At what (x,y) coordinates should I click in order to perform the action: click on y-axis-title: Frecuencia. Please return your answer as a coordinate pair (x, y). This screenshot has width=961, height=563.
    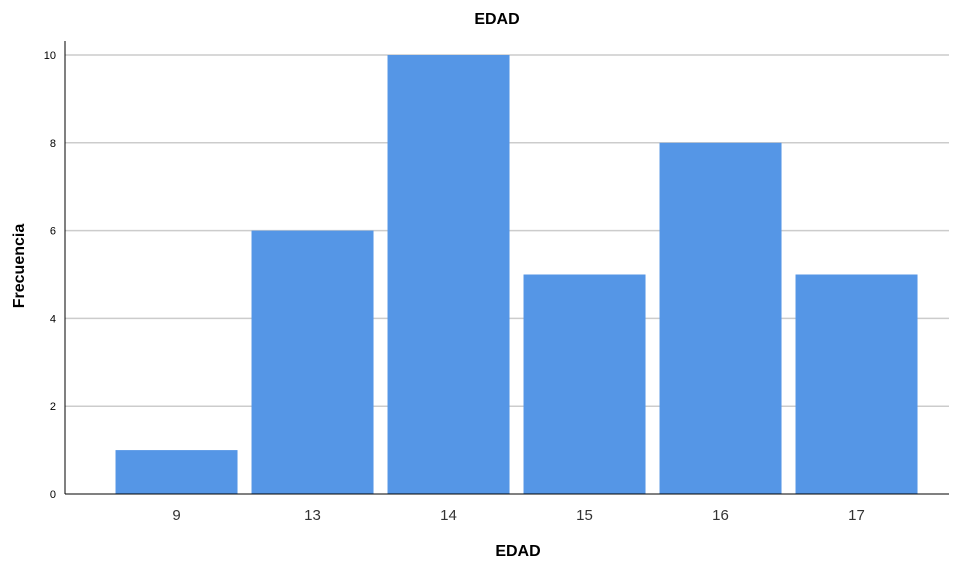
    Looking at the image, I should click on (19, 266).